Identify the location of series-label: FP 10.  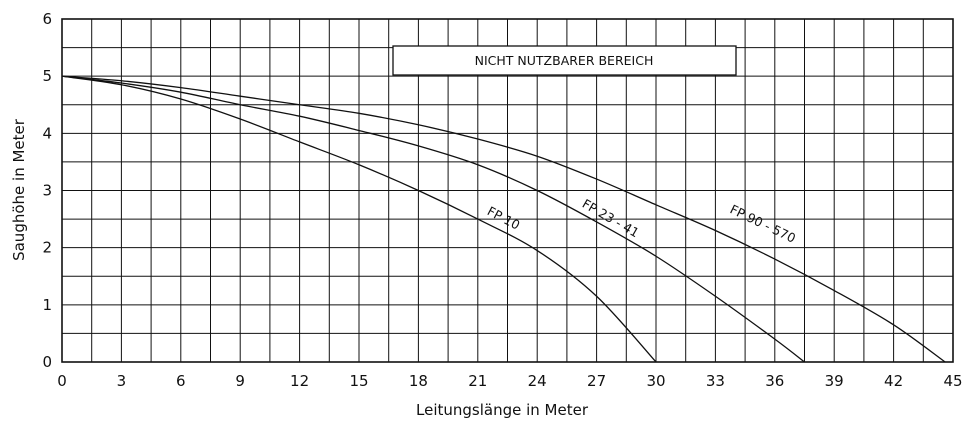
(504, 217).